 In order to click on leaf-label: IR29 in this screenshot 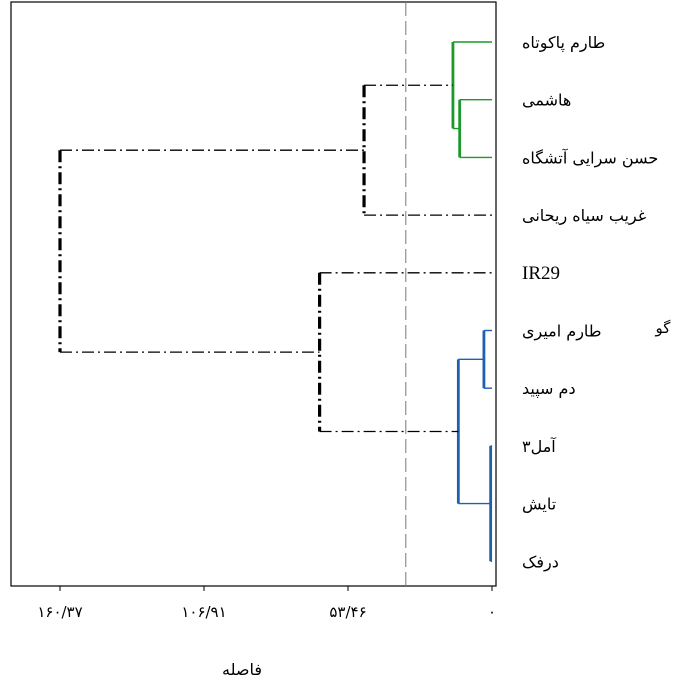, I will do `click(541, 273)`.